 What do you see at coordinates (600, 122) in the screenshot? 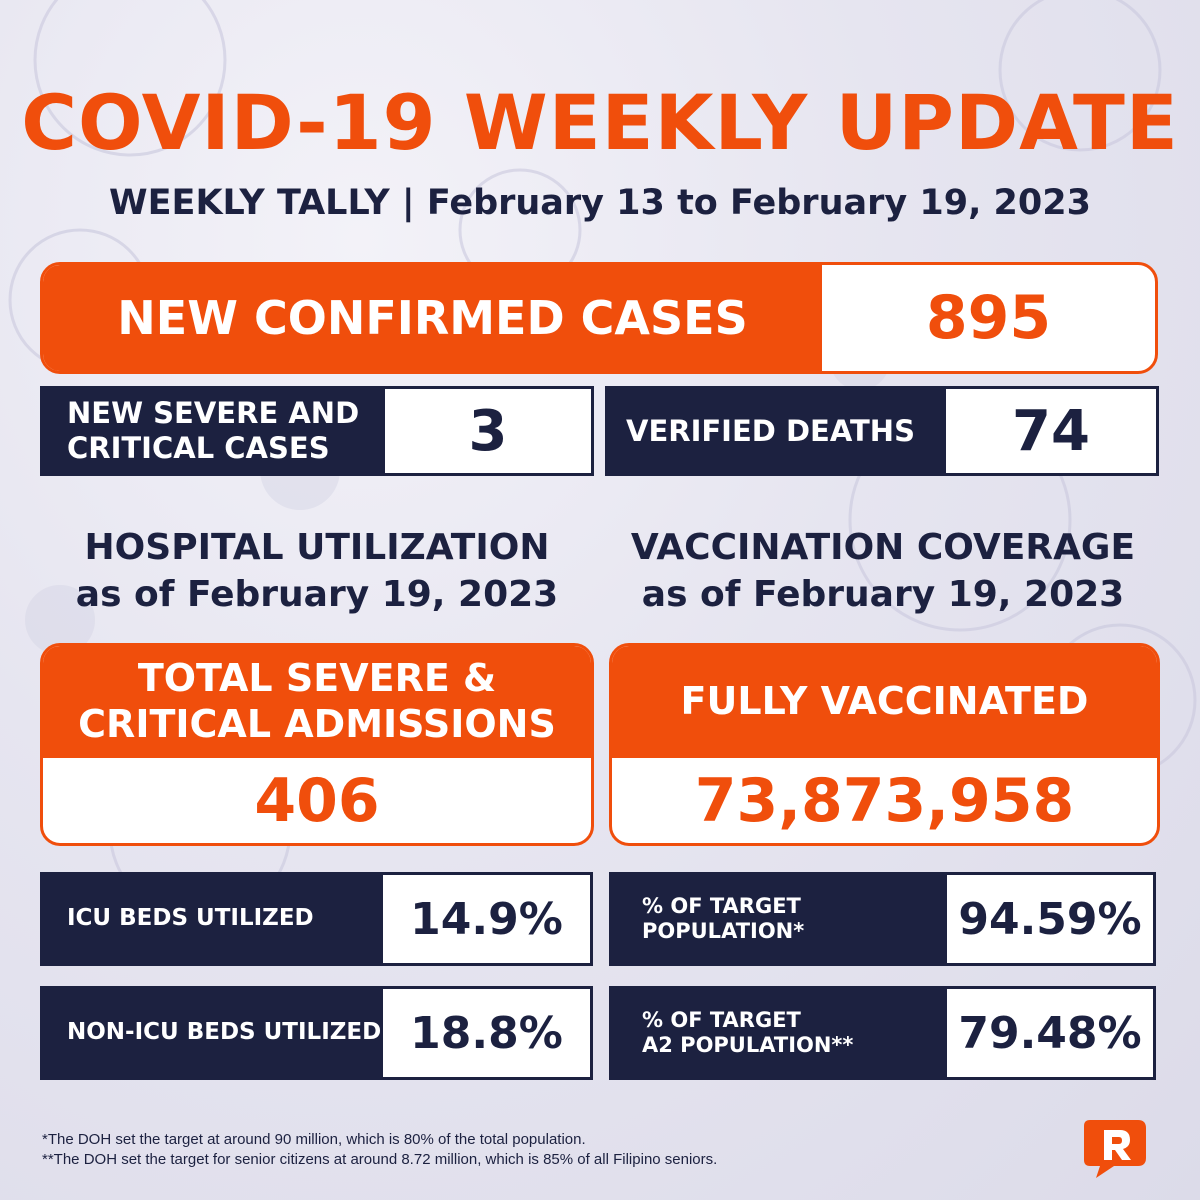
I see `page-title: COVID-19 WEEKLY UPDATE` at bounding box center [600, 122].